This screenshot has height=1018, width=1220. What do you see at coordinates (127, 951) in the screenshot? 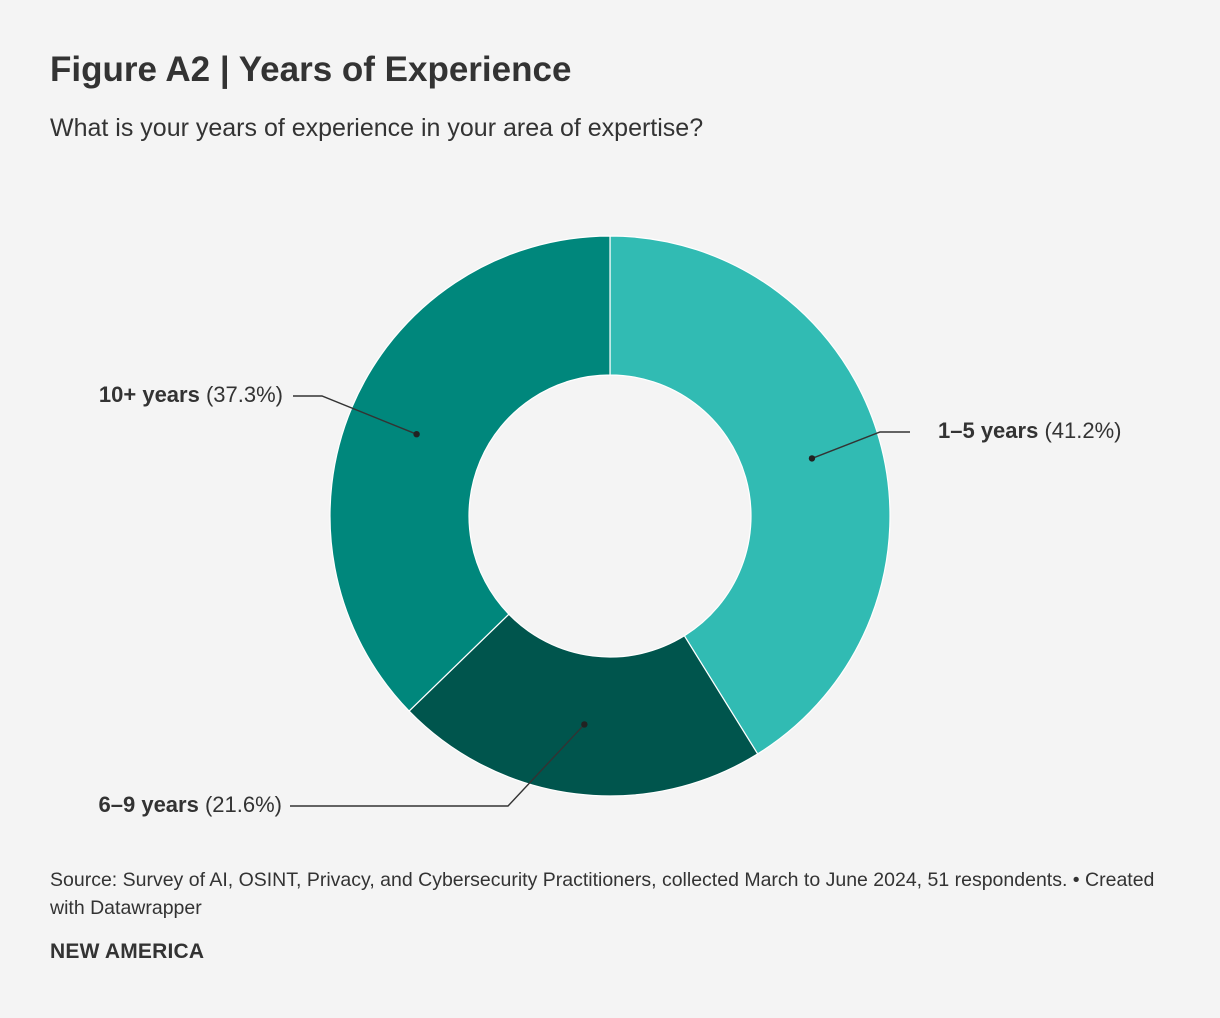
I see `brand-logo-text: NEW AMERICA` at bounding box center [127, 951].